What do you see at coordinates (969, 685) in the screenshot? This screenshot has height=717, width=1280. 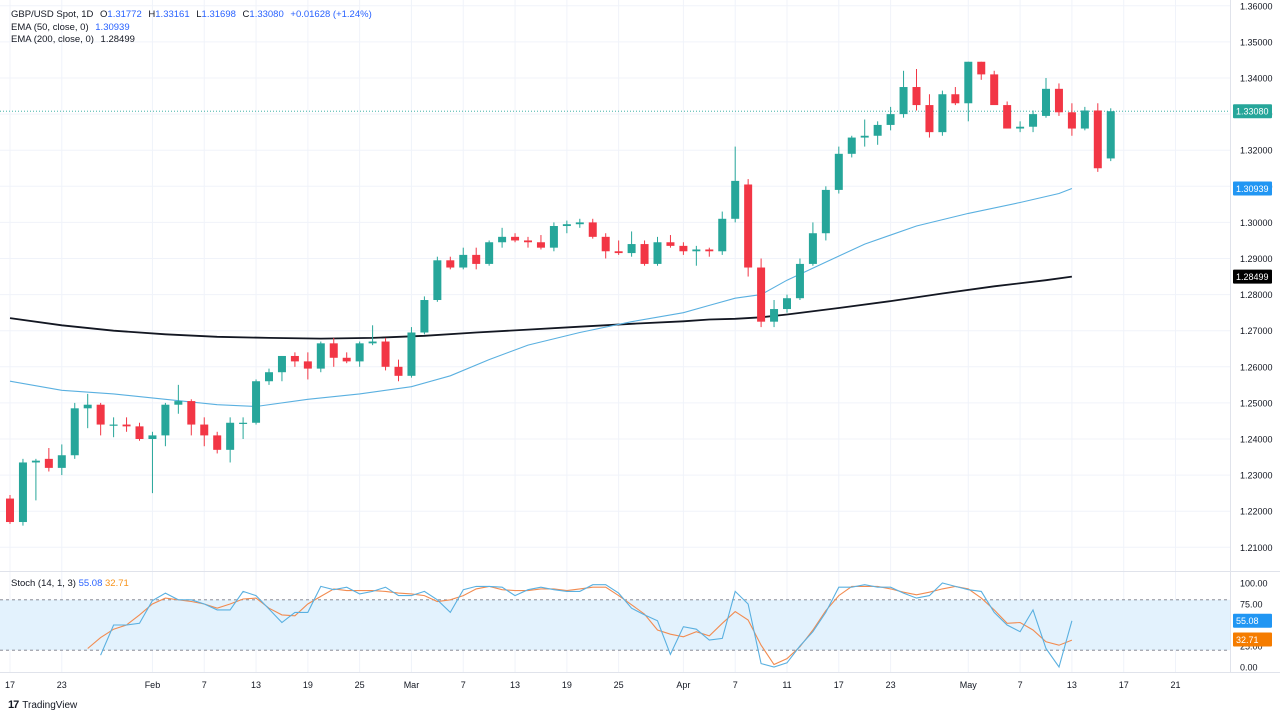 I see `time-tick-label: May` at bounding box center [969, 685].